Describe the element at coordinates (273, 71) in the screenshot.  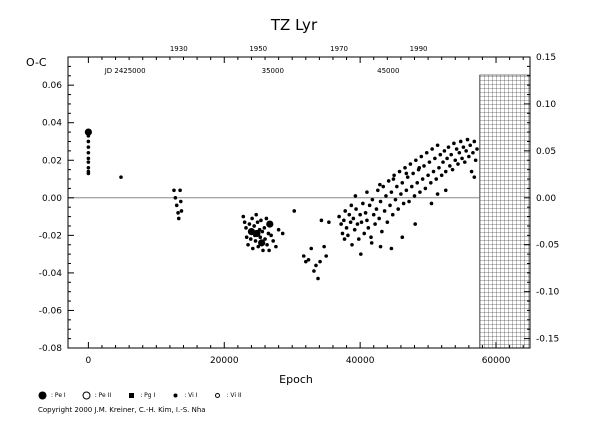
I see `jd-label: 35000` at that location.